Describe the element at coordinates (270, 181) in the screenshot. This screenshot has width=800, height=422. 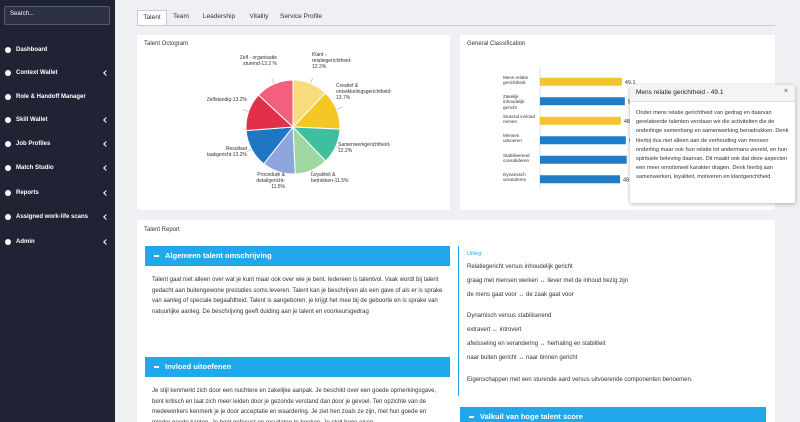
I see `slice-label: Procedure & detailgericht-11.5%` at that location.